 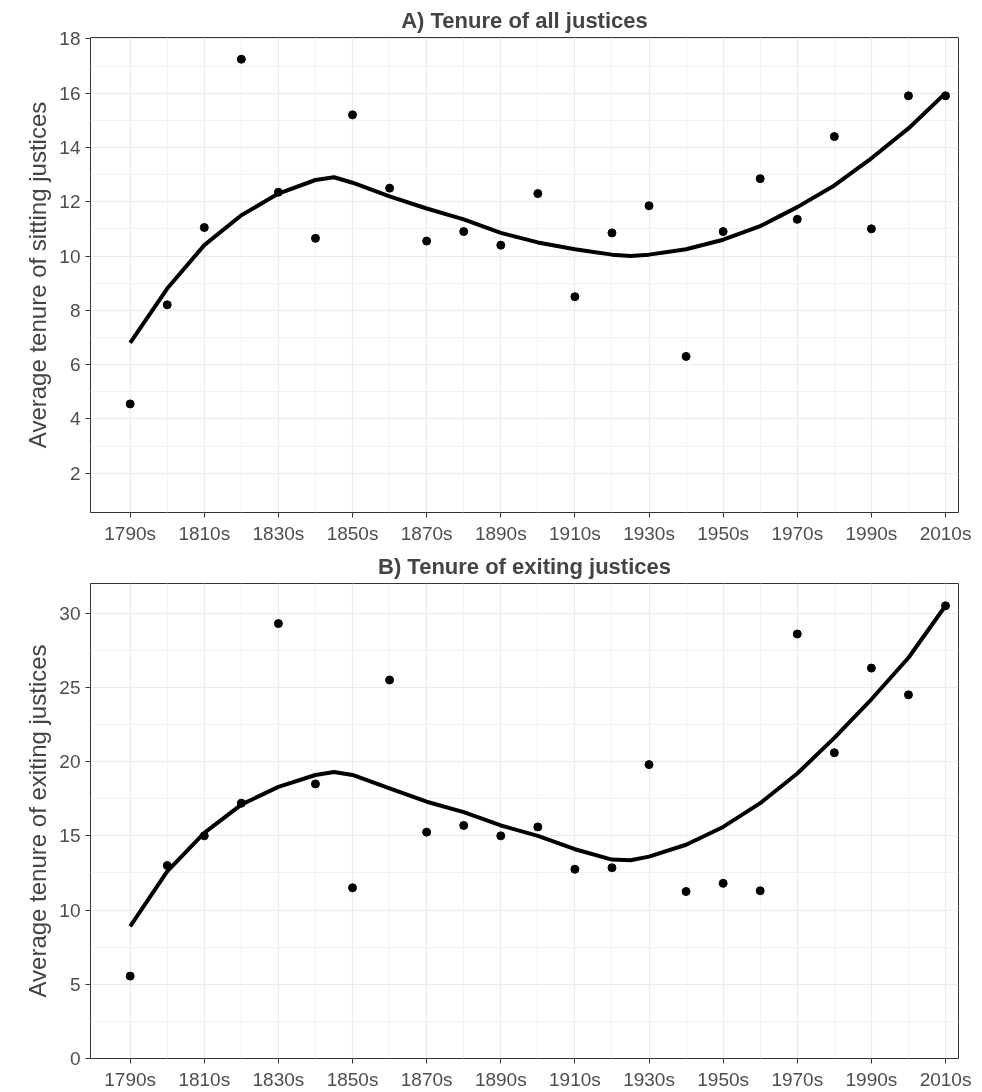 What do you see at coordinates (70, 613) in the screenshot?
I see `y-tick-label: 30` at bounding box center [70, 613].